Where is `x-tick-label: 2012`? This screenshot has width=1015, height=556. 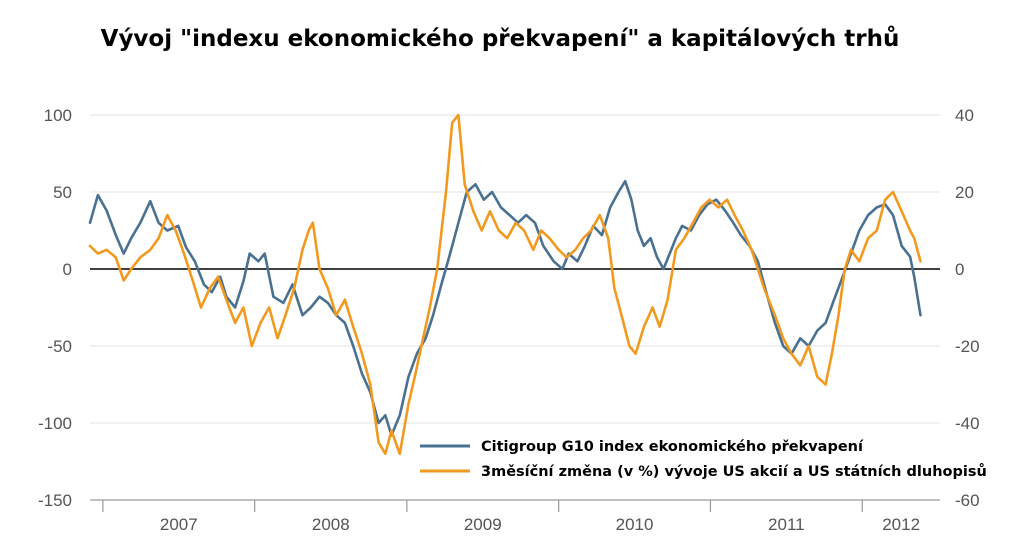 x-tick-label: 2012 is located at coordinates (901, 524).